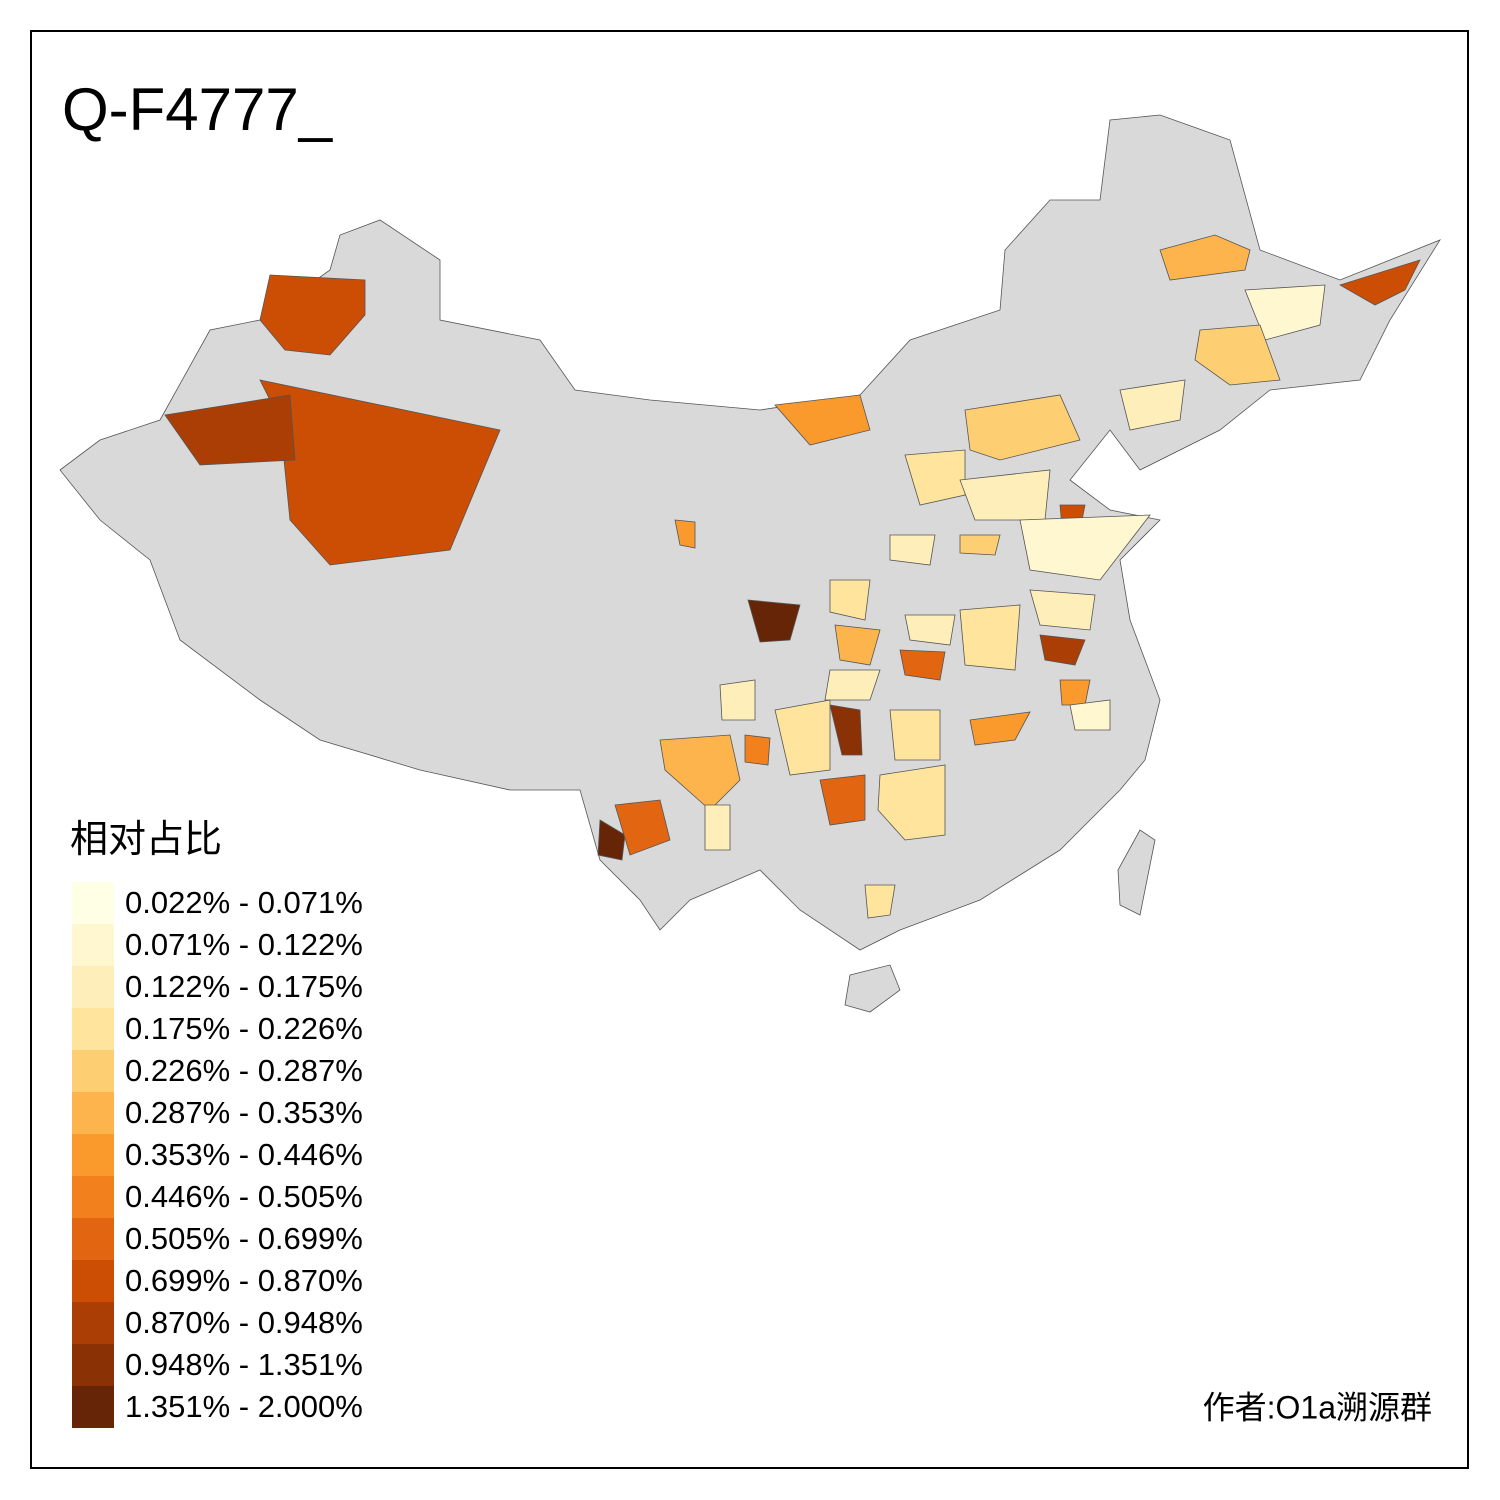 The height and width of the screenshot is (1500, 1500). What do you see at coordinates (244, 1154) in the screenshot?
I see `legend-label: 0.353% - 0.446%` at bounding box center [244, 1154].